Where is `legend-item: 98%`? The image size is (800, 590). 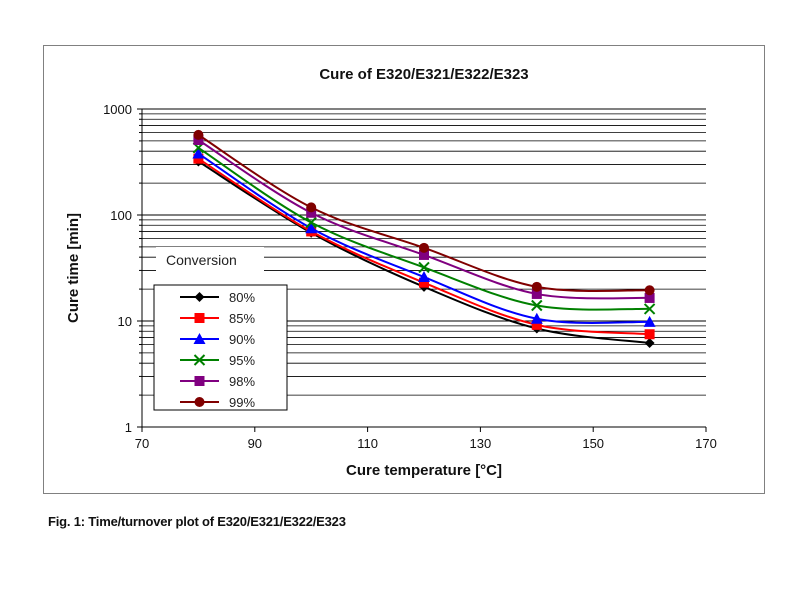
legend-item: 98% is located at coordinates (217, 381).